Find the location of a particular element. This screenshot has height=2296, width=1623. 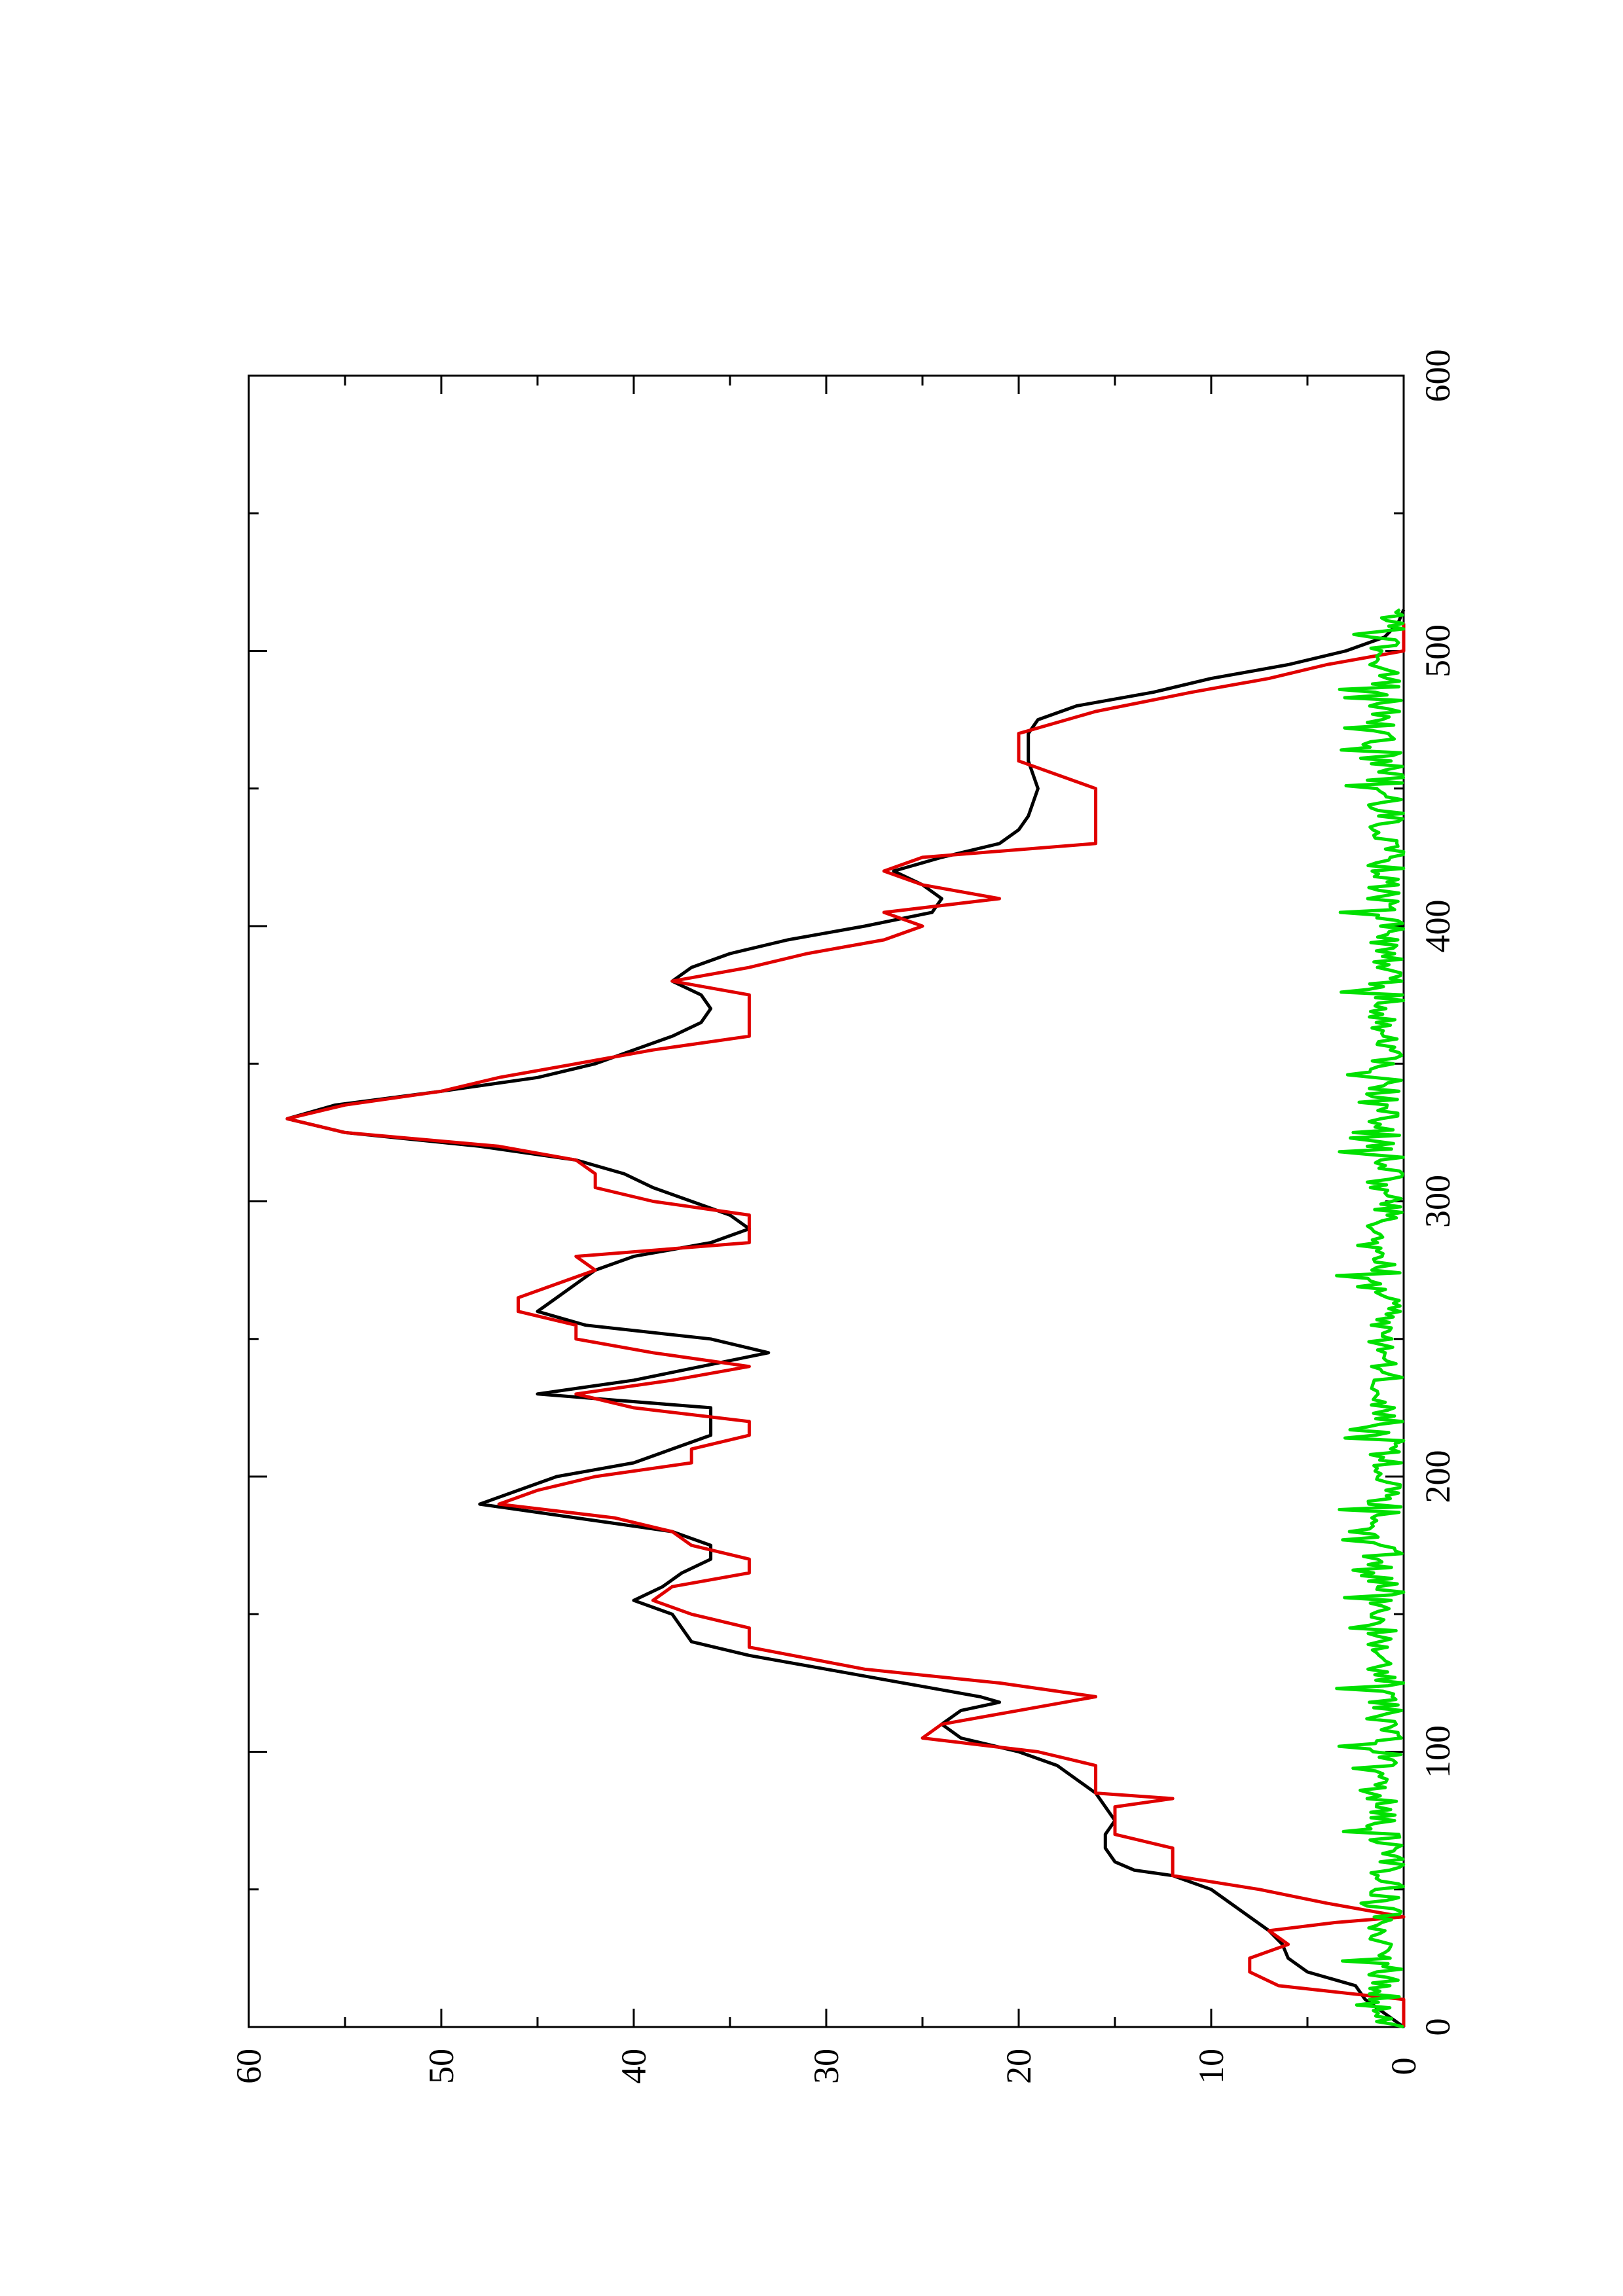

y-tick-label: 60 is located at coordinates (248, 2066).